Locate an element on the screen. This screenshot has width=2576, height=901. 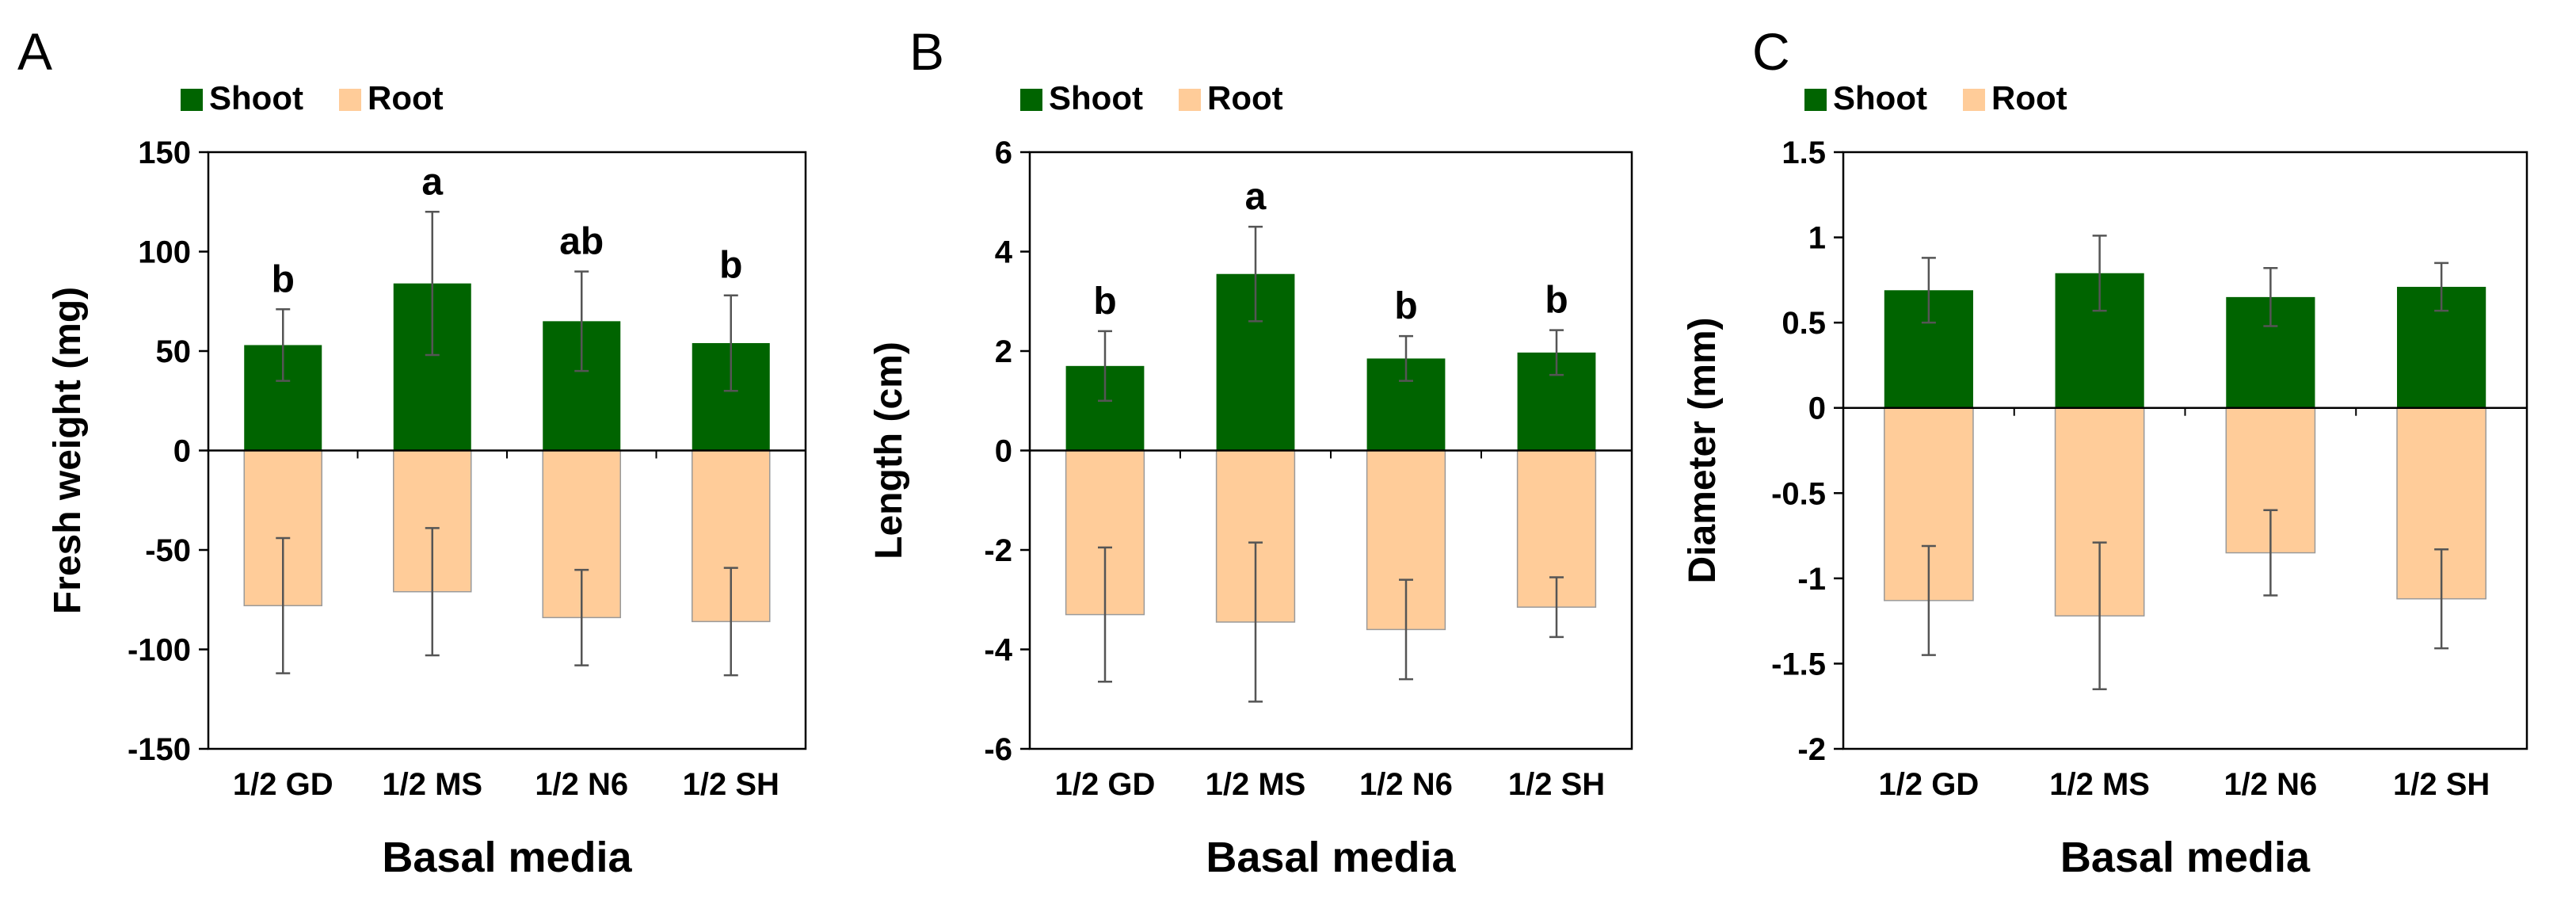
y-tick-label: 1.5 is located at coordinates (1803, 153).